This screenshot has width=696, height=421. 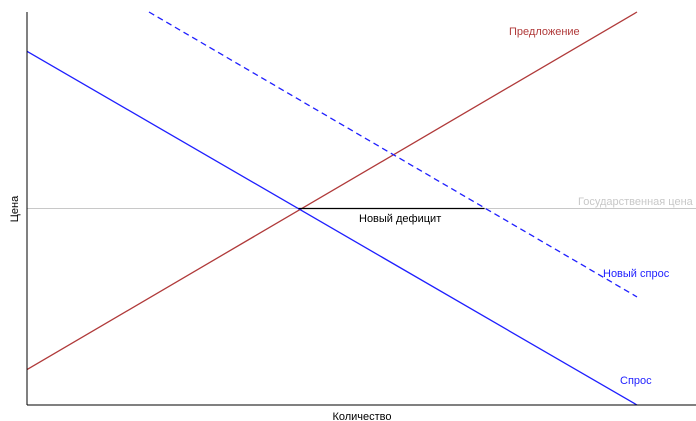 I want to click on y-axis-label: Цена, so click(x=15, y=208).